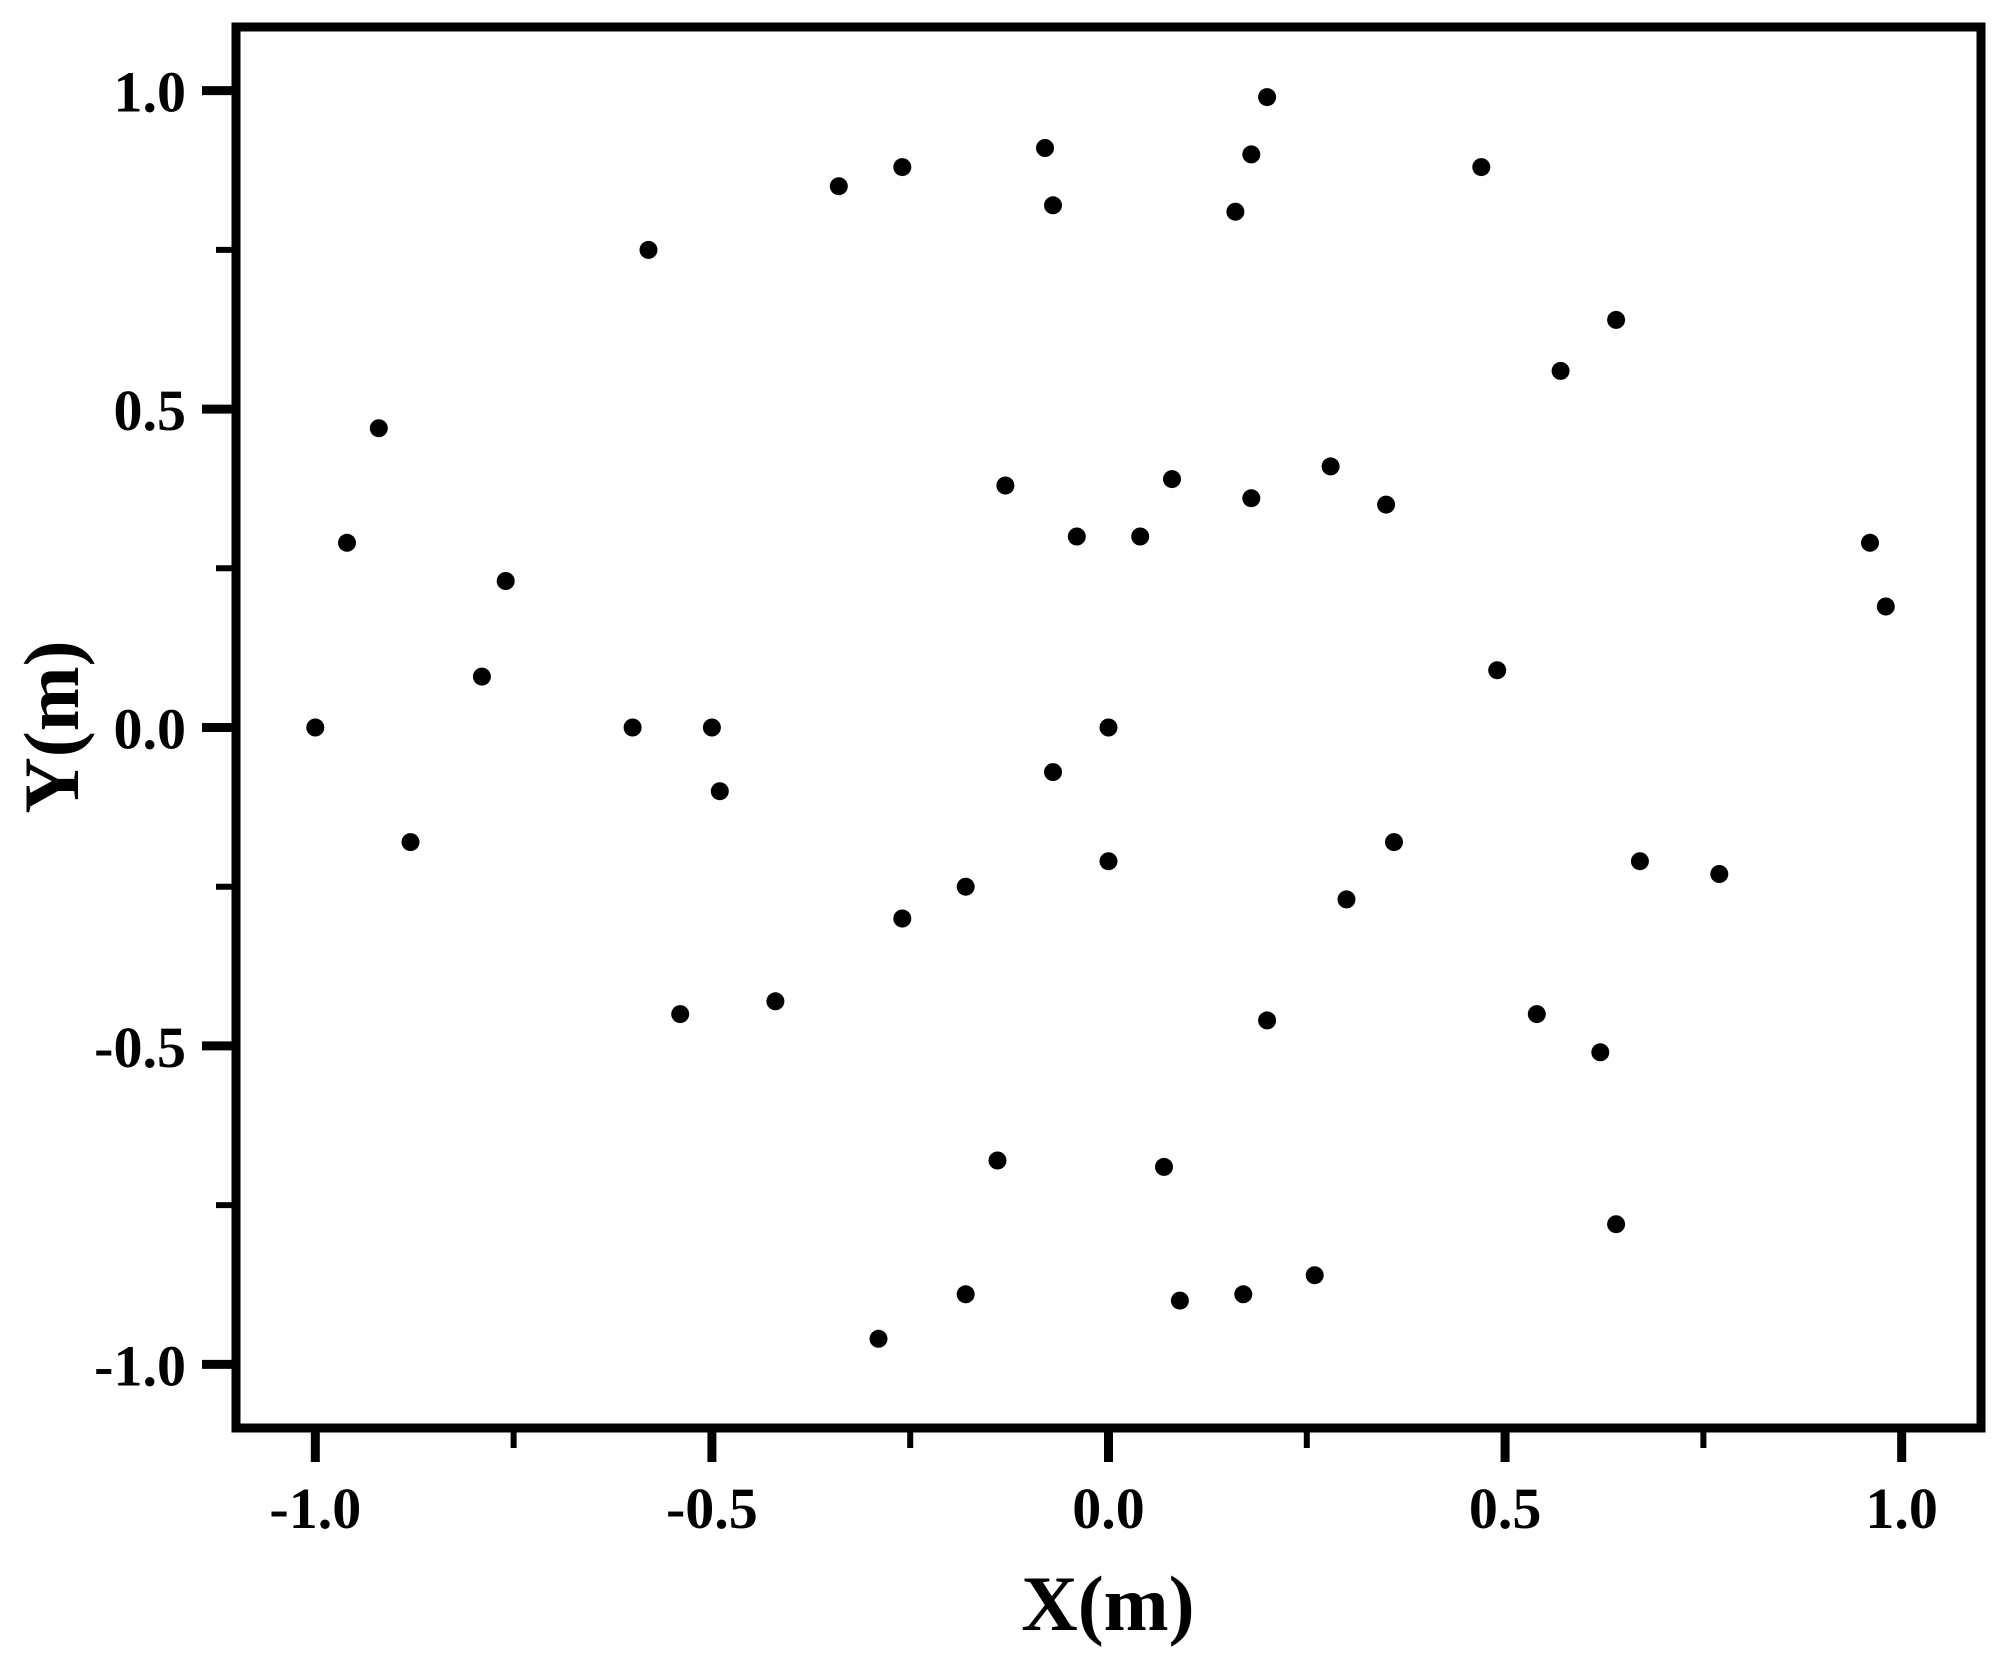 Image resolution: width=2000 pixels, height=1658 pixels. What do you see at coordinates (140, 1365) in the screenshot?
I see `y-tick-label: -1.0` at bounding box center [140, 1365].